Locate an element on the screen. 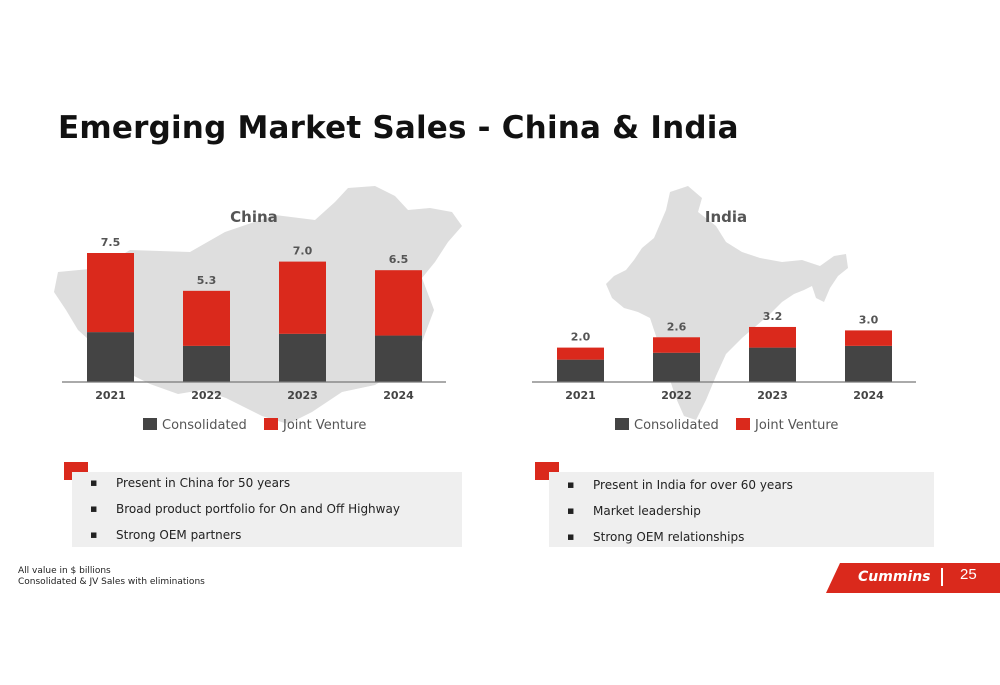 The height and width of the screenshot is (685, 1000). brand-divider is located at coordinates (942, 577).